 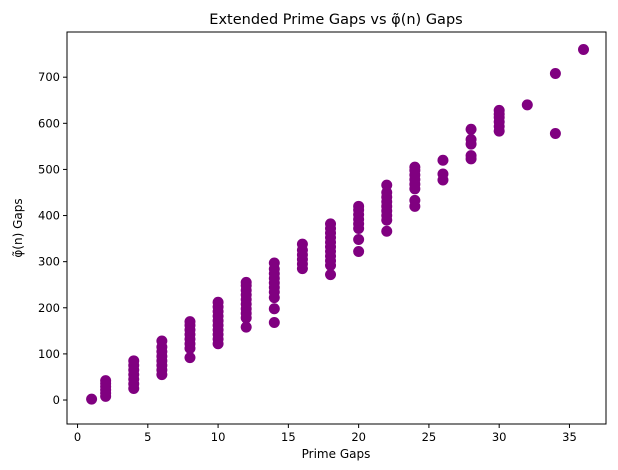 What do you see at coordinates (49, 169) in the screenshot?
I see `y-tick-label: 500` at bounding box center [49, 169].